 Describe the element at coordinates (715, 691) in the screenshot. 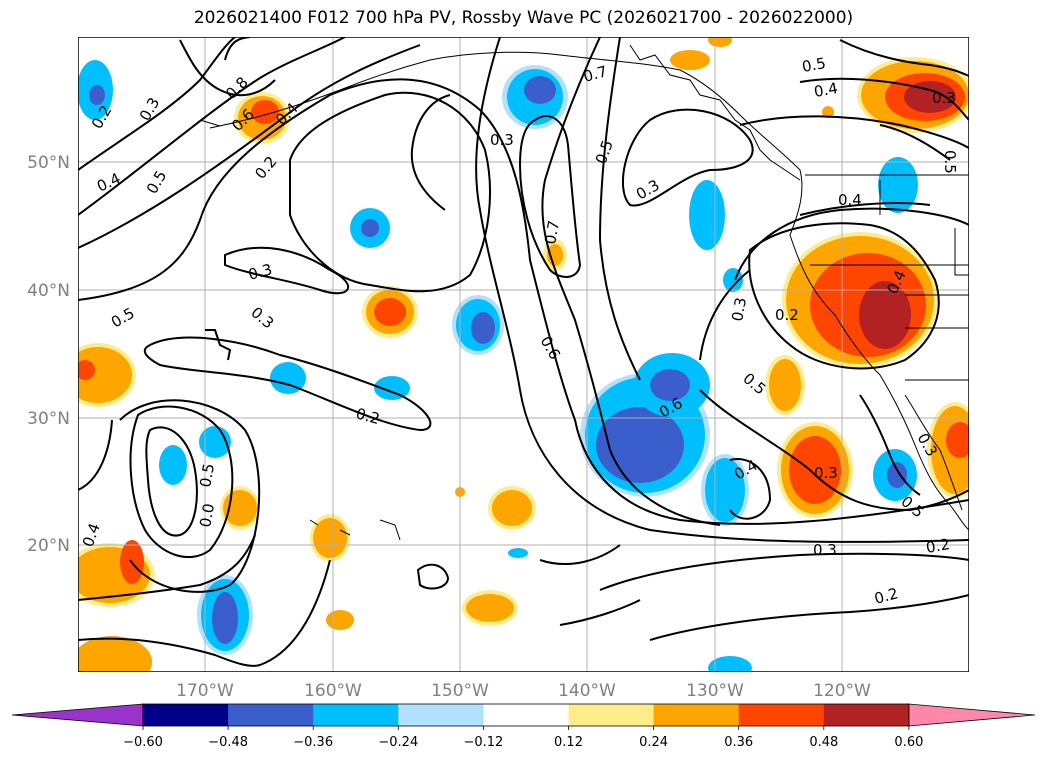

I see `lon-label: 130°W` at that location.